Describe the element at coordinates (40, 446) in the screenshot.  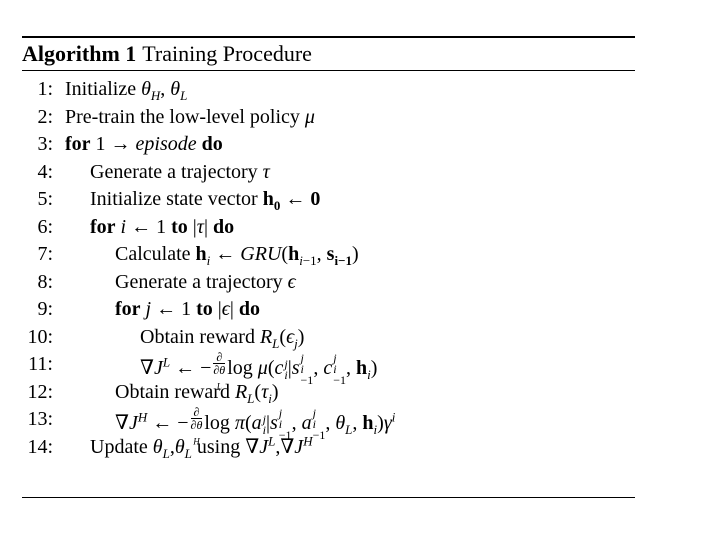
I see `line-number: 14:` at that location.